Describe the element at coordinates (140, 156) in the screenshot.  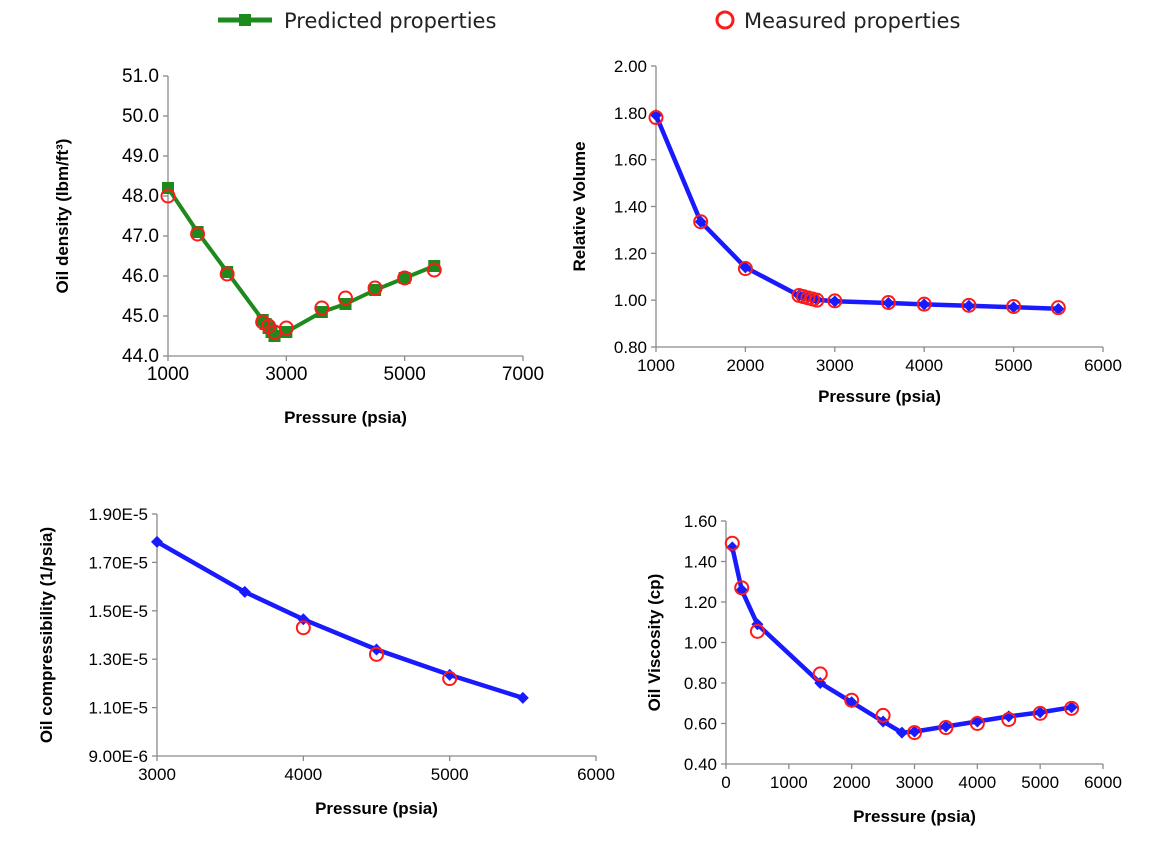
I see `y-tick-label: 49.0` at that location.